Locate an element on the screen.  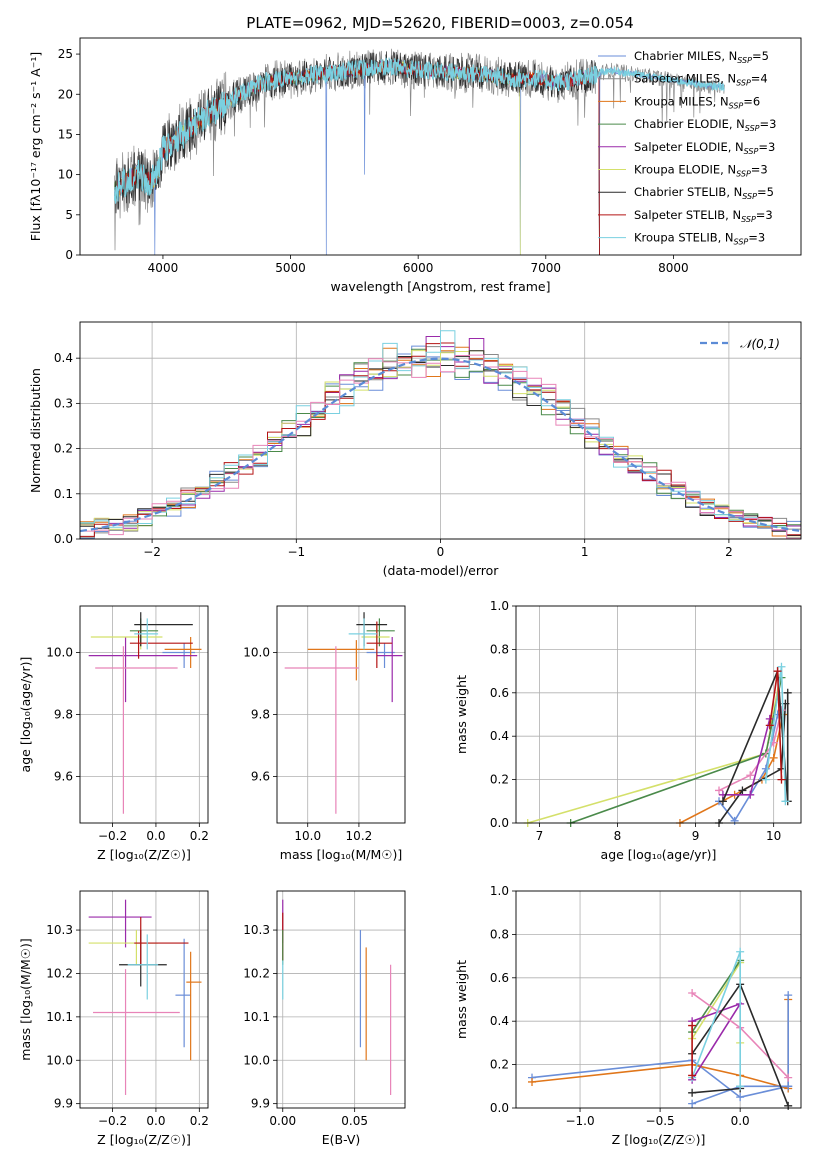
weight_vs_age-xtick-label: 10 is located at coordinates (773, 836).